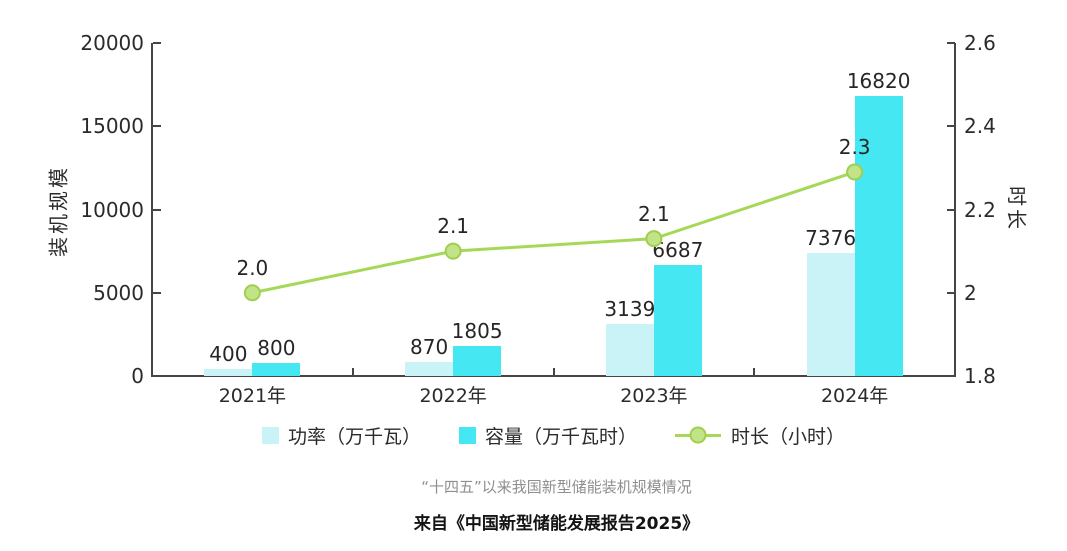 The height and width of the screenshot is (551, 1067). I want to click on legend-label-duration: 时长（小时）, so click(788, 436).